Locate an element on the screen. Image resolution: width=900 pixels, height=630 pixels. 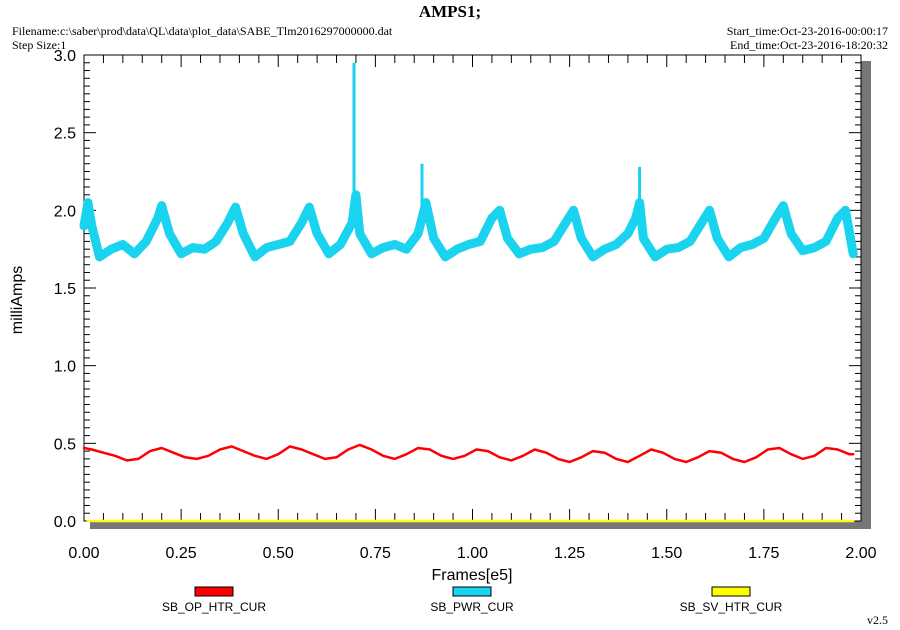
plot-shadow-bottom is located at coordinates (480, 525).